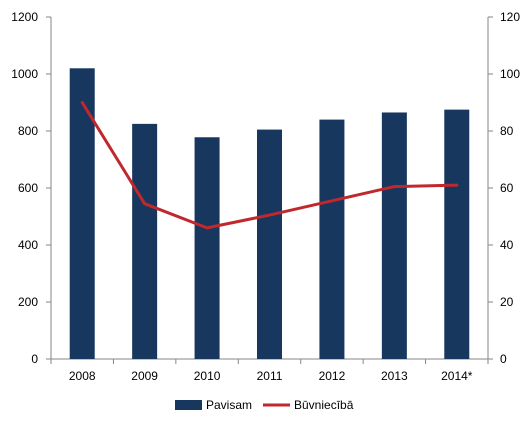  I want to click on legend: Pavisam Būvniecībā, so click(264, 405).